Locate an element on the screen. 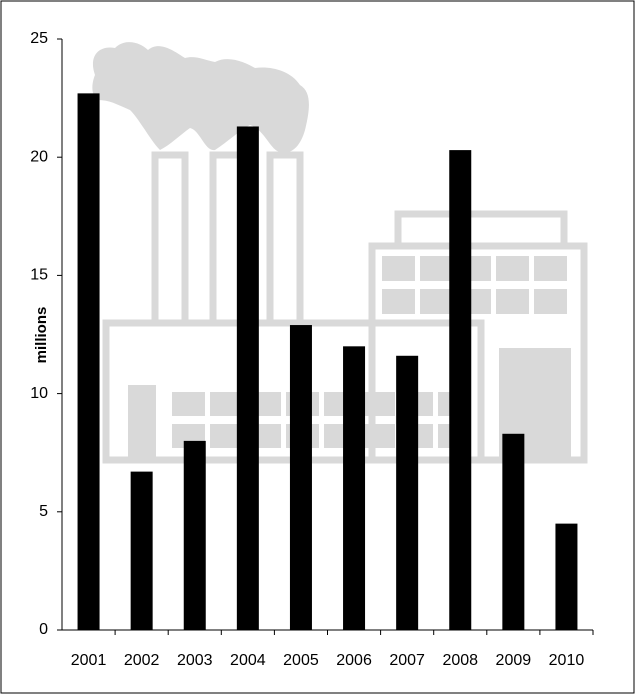 Image resolution: width=635 pixels, height=694 pixels. x-tick-label: 2005 is located at coordinates (301, 660).